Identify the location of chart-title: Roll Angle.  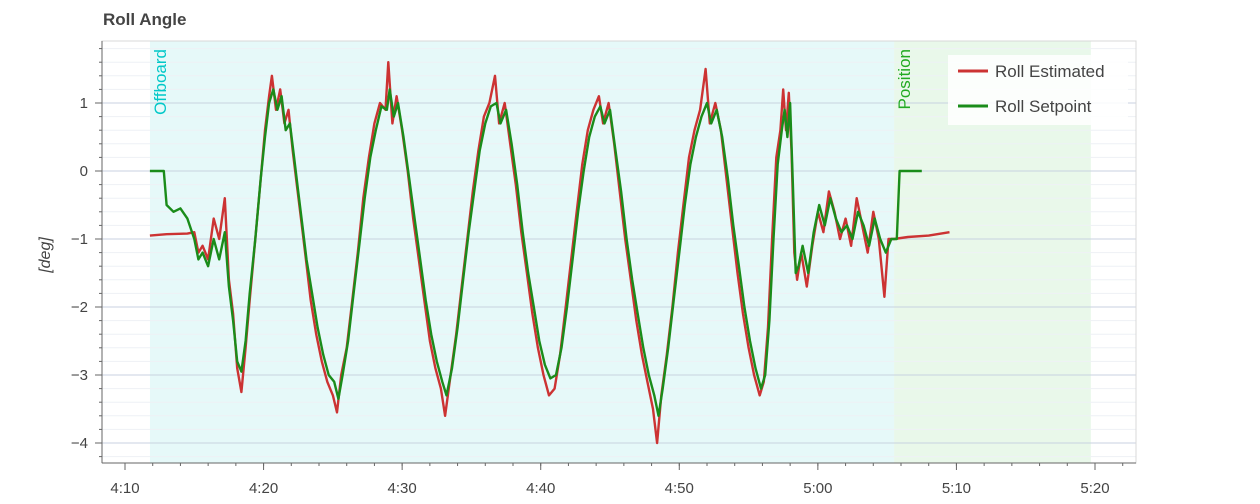
(145, 19).